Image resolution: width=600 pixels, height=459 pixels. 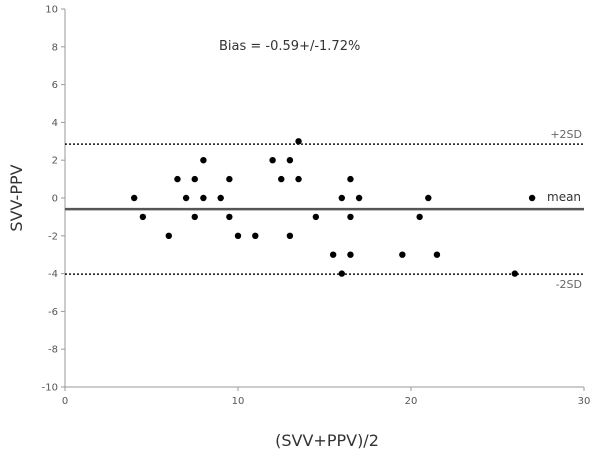 What do you see at coordinates (564, 197) in the screenshot?
I see `mean-label: mean` at bounding box center [564, 197].